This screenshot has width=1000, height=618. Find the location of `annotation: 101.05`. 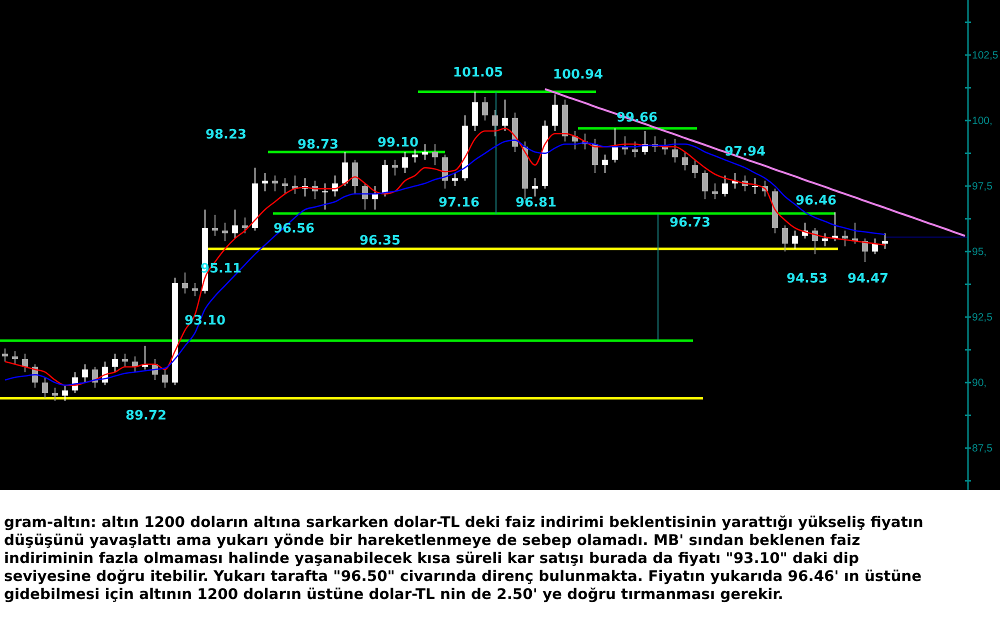

annotation: 101.05 is located at coordinates (478, 73).